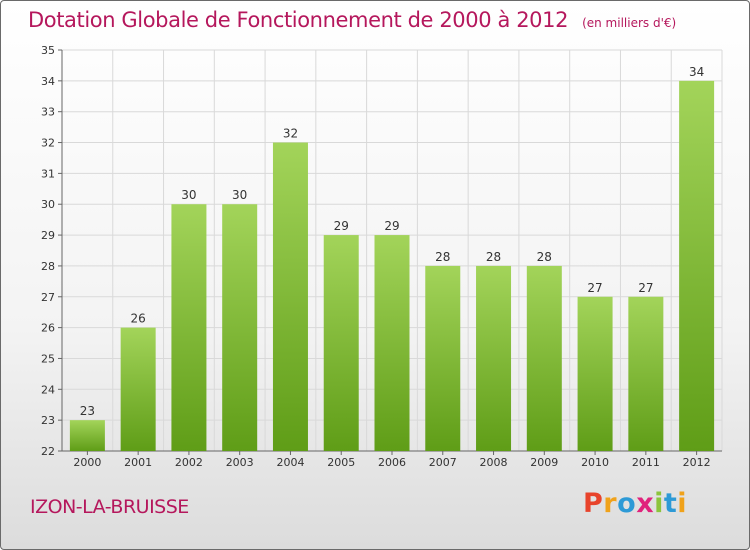  What do you see at coordinates (48, 328) in the screenshot?
I see `y-tick-label: 26` at bounding box center [48, 328].